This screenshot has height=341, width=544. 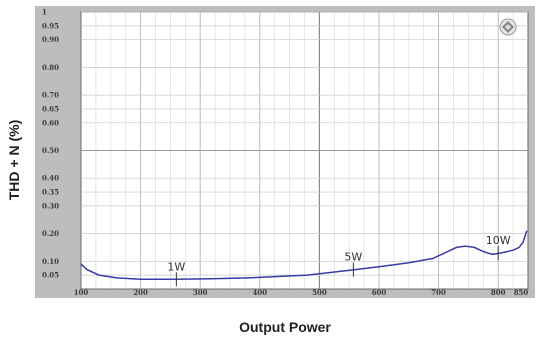 What do you see at coordinates (259, 292) in the screenshot?
I see `x-tick-label: 400` at bounding box center [259, 292].